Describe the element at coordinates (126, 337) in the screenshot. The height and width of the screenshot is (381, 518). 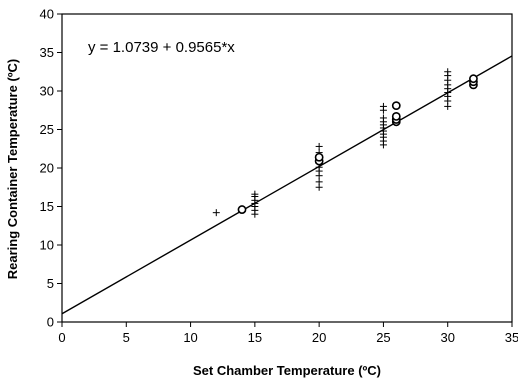
I see `x-tick-label: 5` at that location.